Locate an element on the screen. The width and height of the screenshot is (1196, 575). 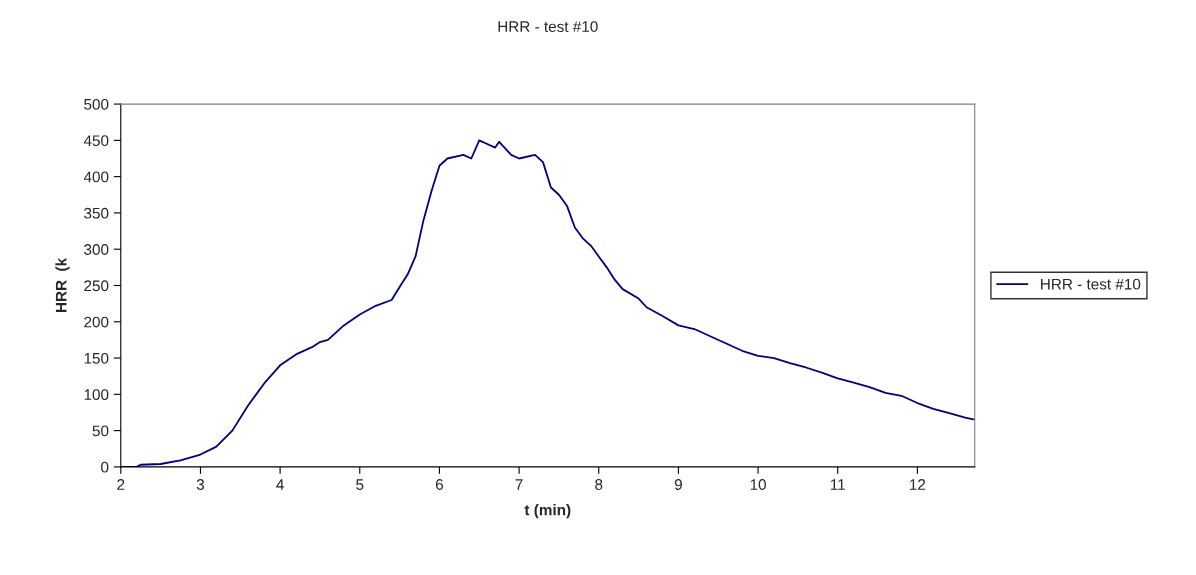
x-tick-label: 10 is located at coordinates (758, 484).